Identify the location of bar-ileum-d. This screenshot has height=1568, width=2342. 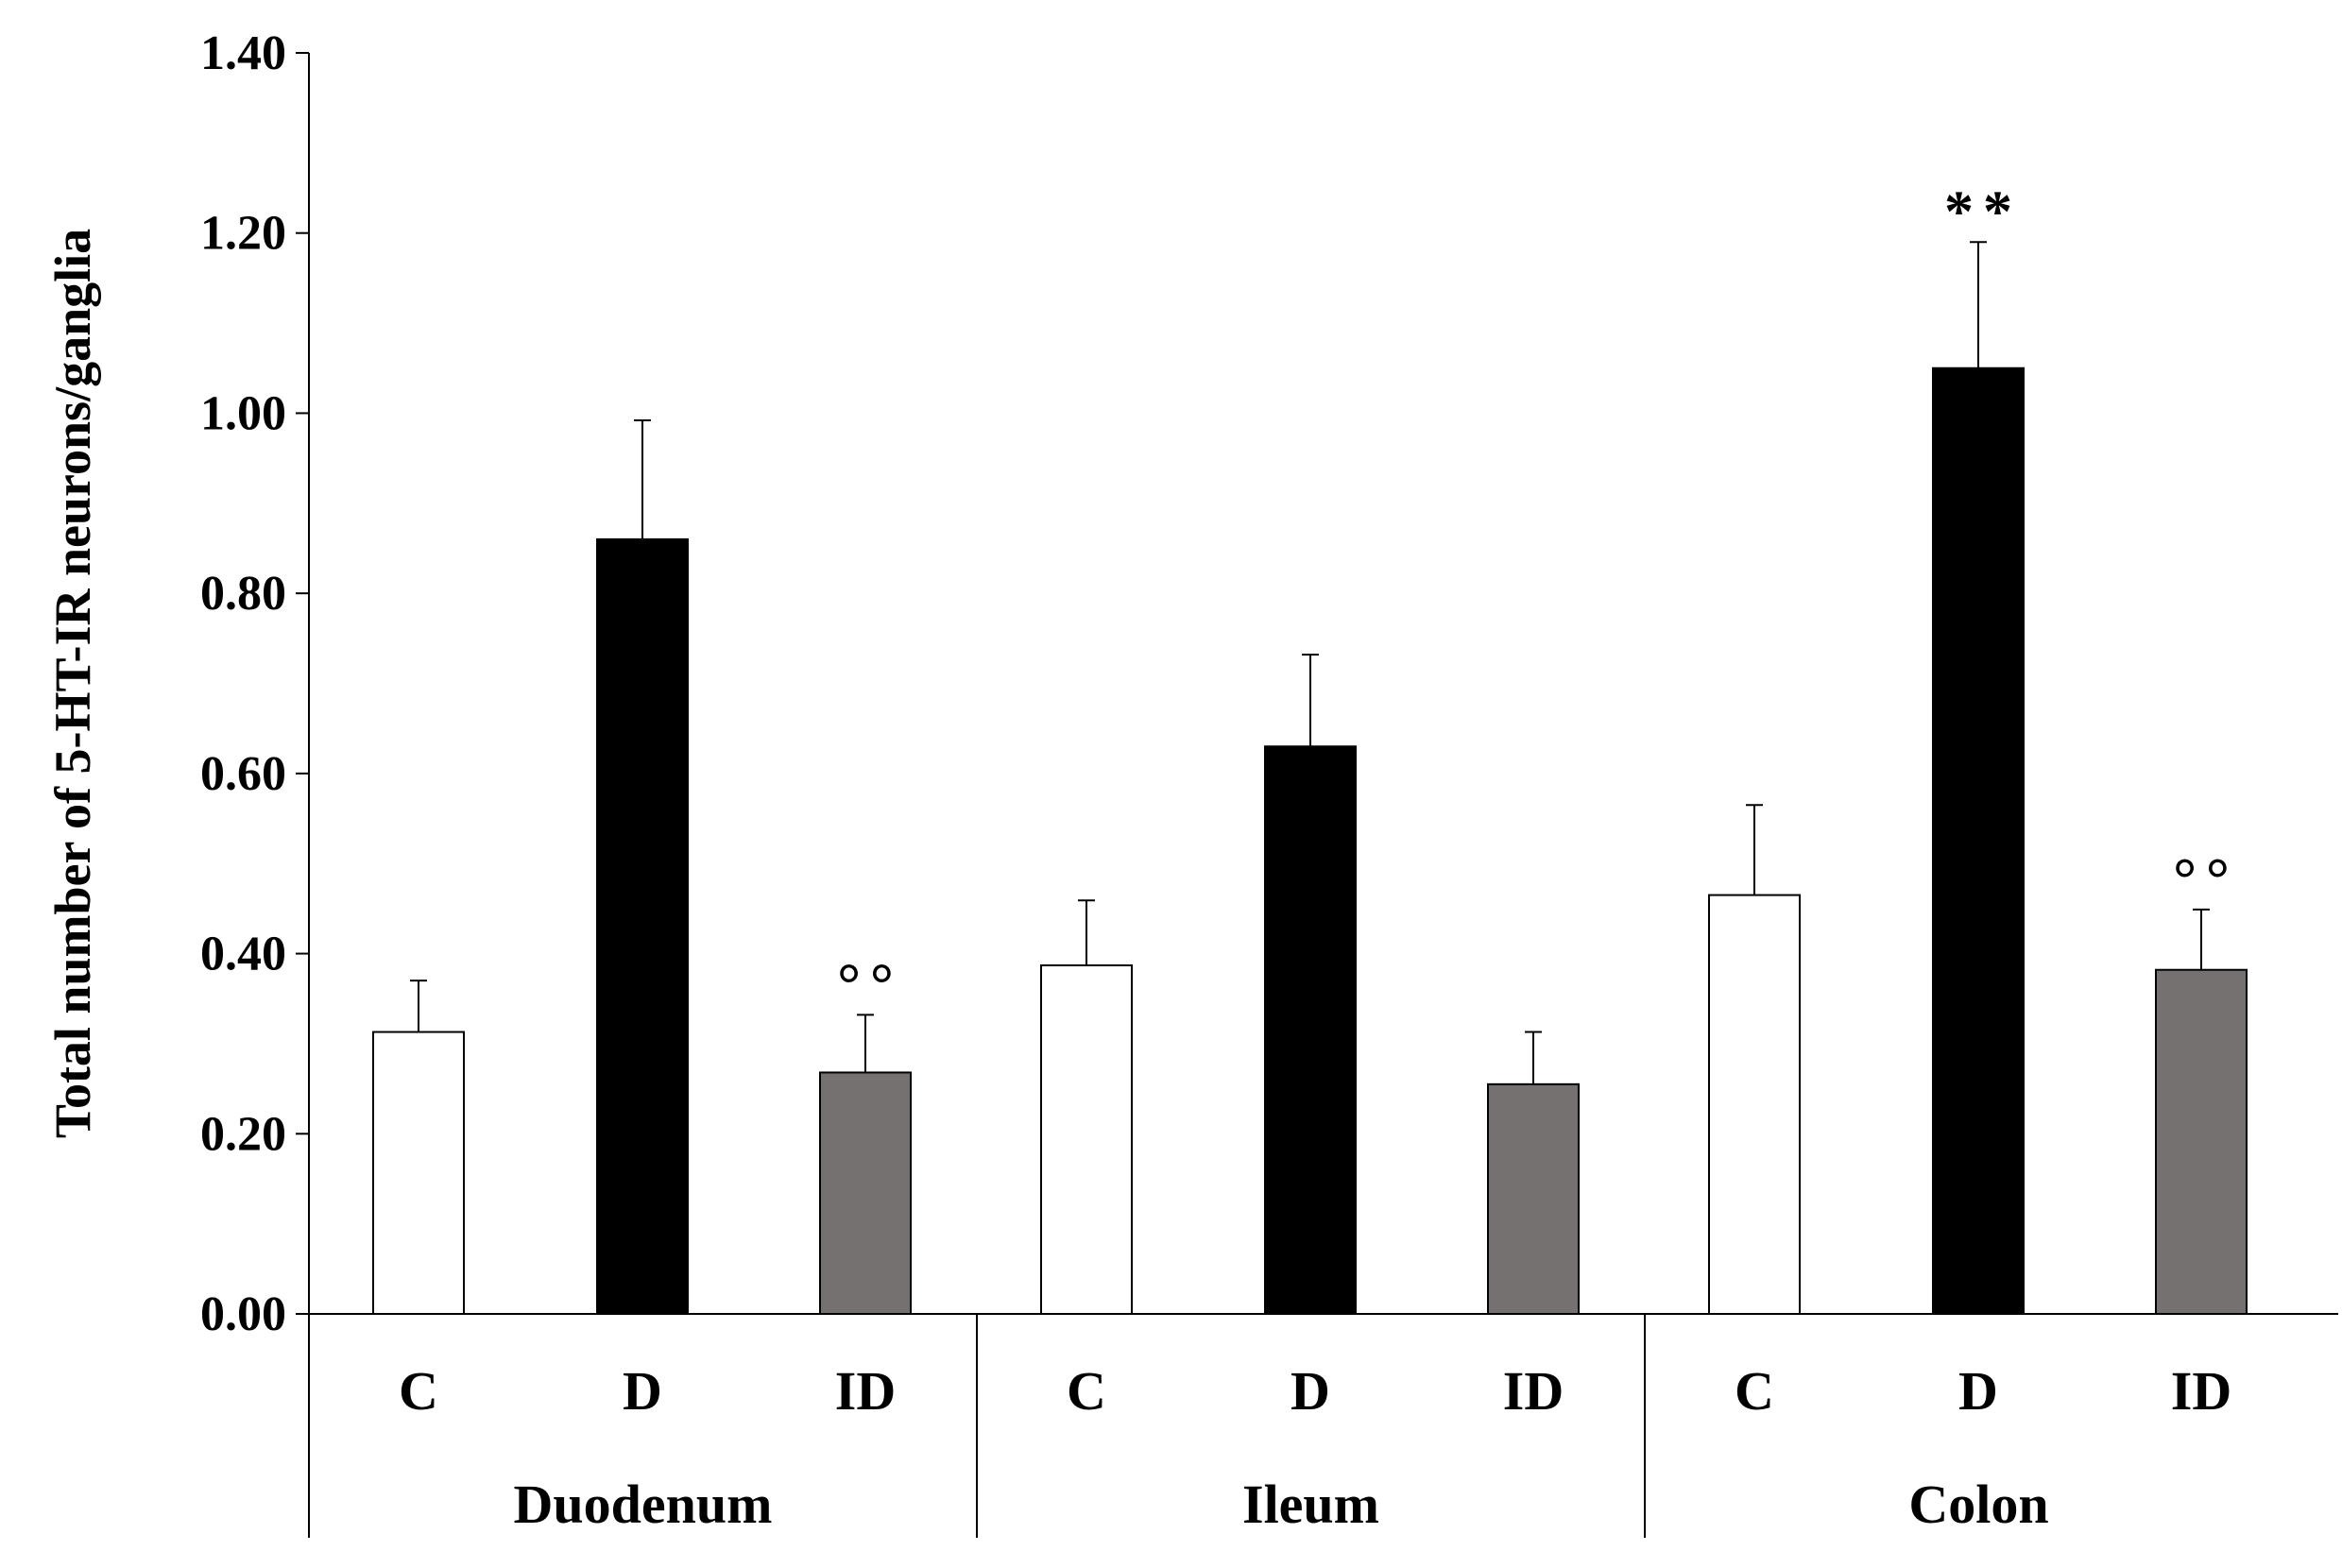
(1310, 1030).